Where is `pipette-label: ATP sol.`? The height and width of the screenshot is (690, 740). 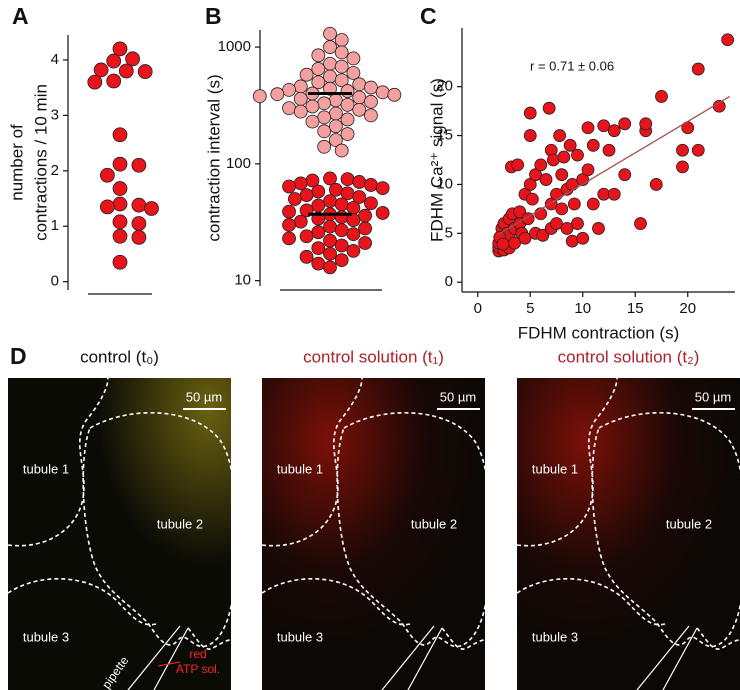 pipette-label: ATP sol. is located at coordinates (198, 669).